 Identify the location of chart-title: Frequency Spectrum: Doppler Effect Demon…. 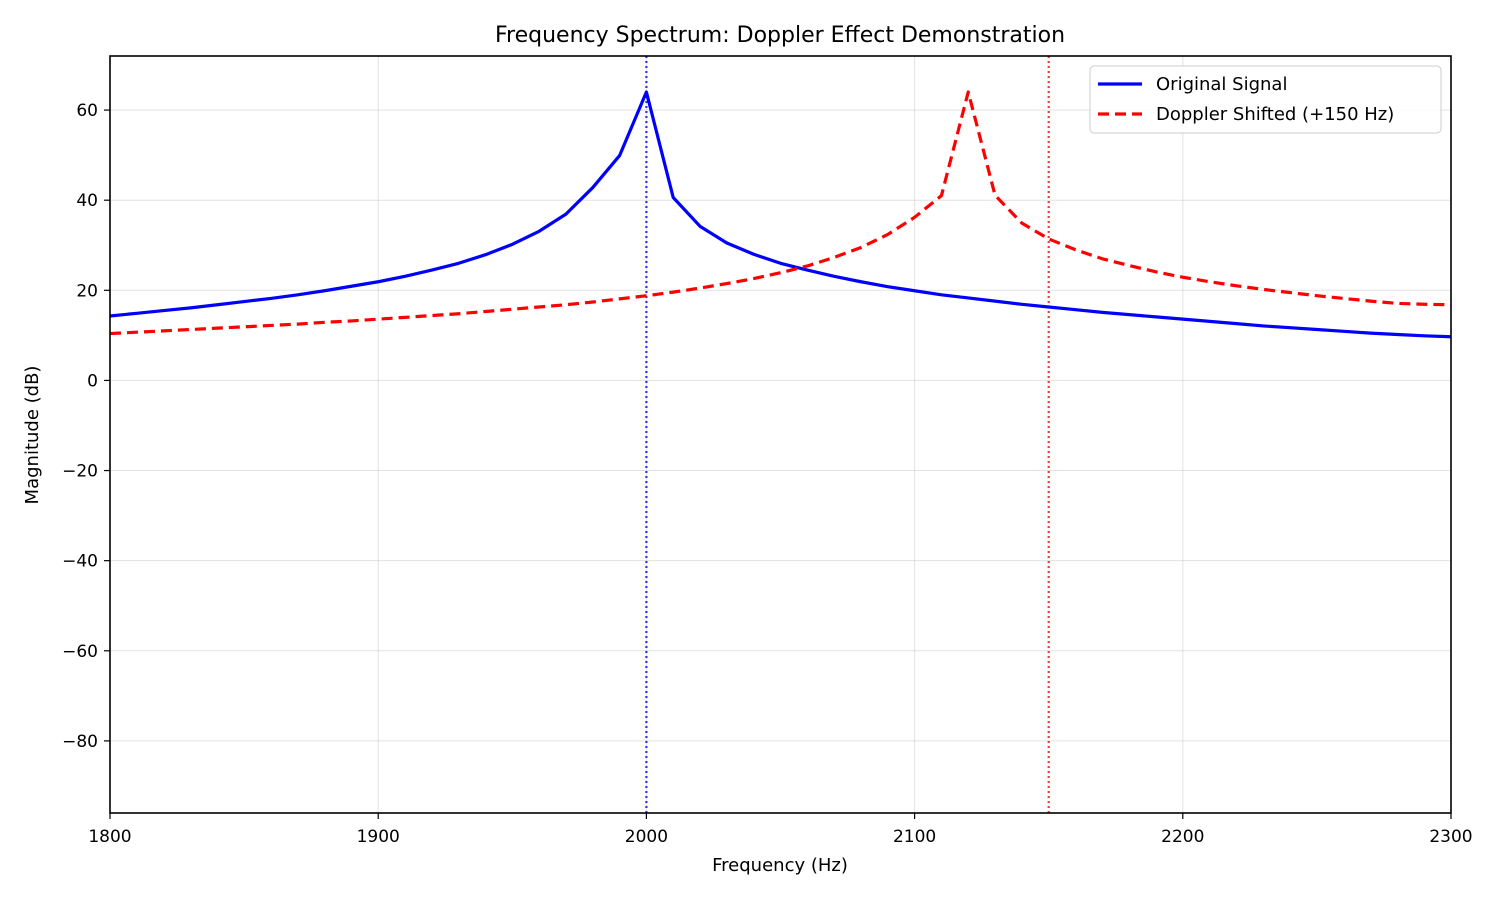
(780, 35).